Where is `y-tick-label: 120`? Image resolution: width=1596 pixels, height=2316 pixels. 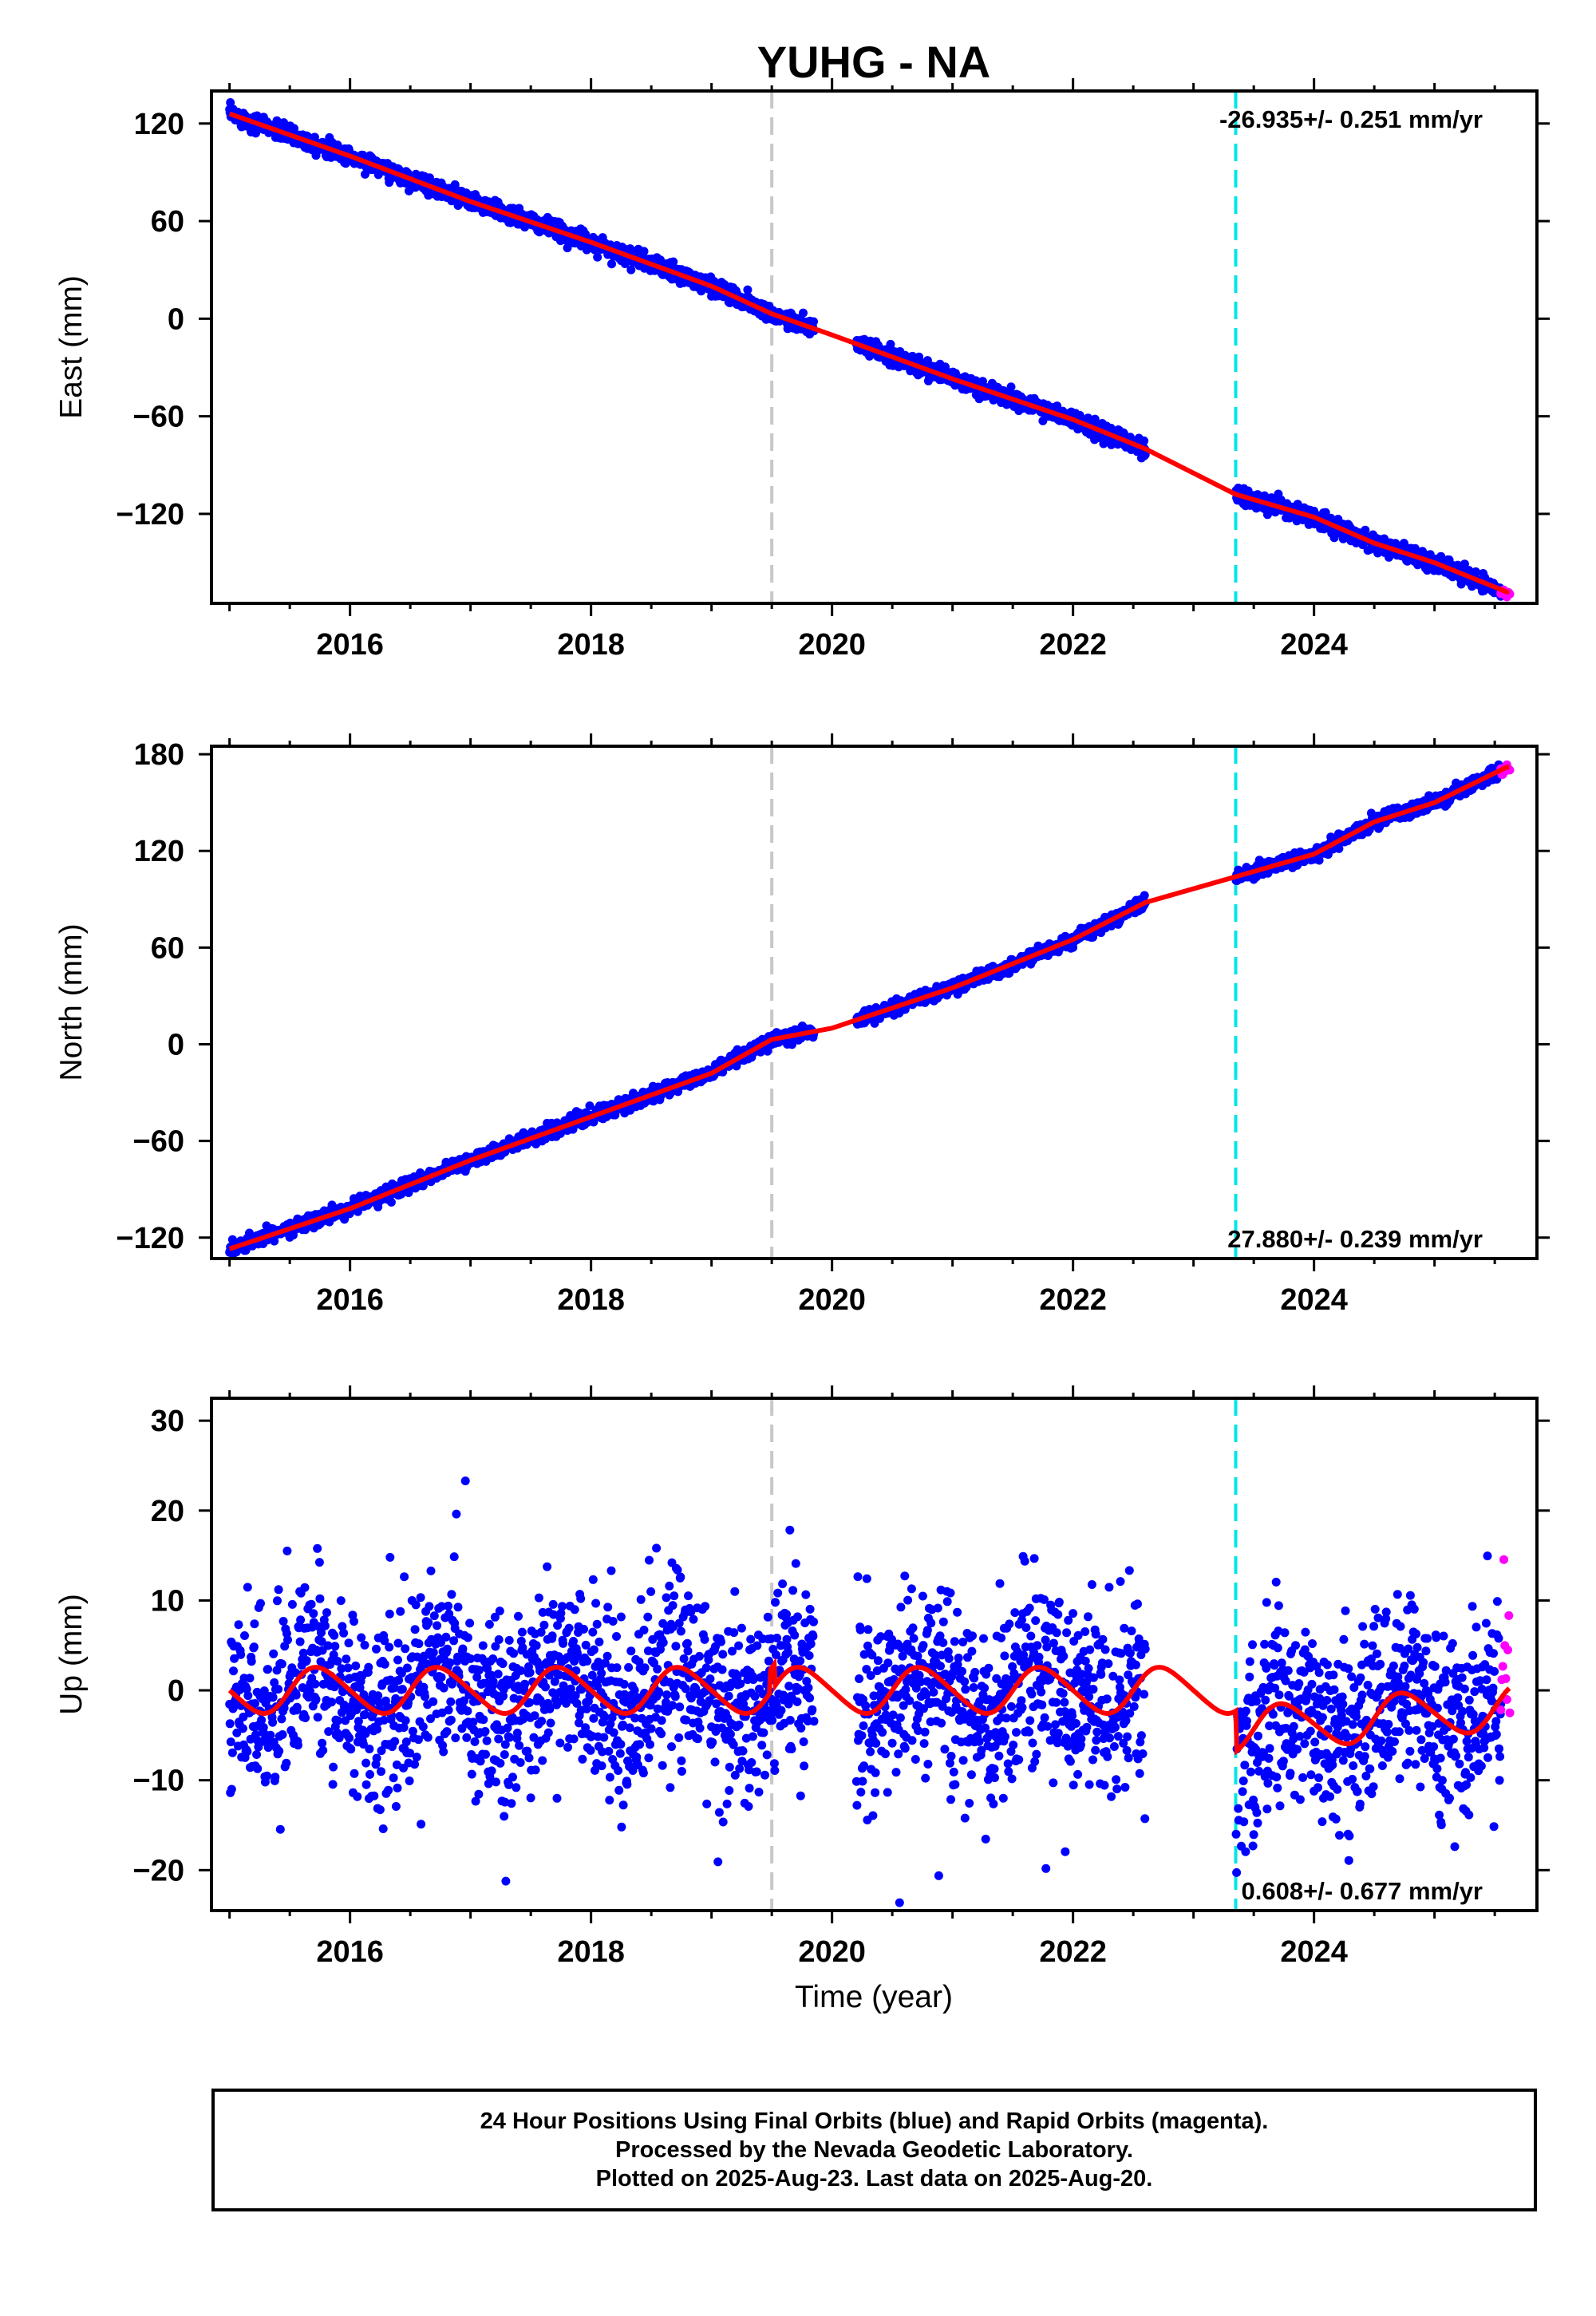 y-tick-label: 120 is located at coordinates (159, 124).